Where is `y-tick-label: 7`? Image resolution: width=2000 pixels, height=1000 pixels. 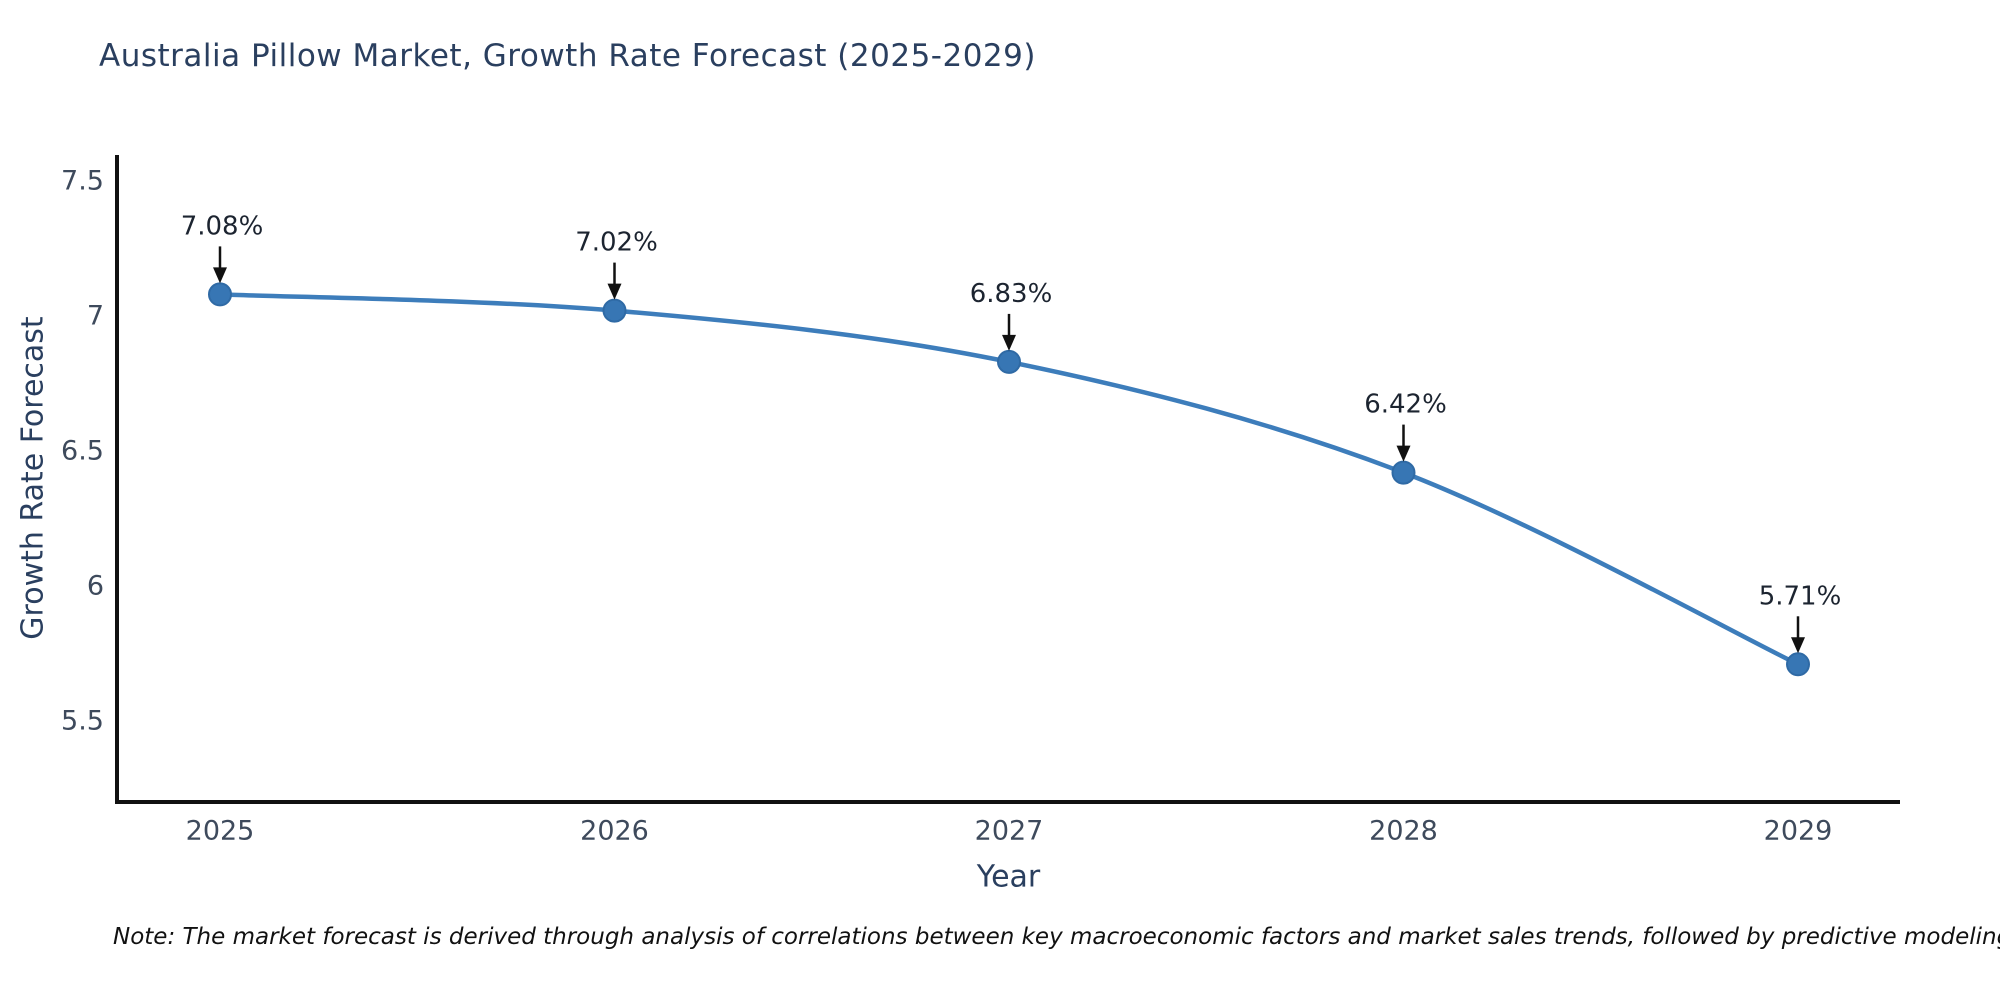
y-tick-label: 7 is located at coordinates (95, 316).